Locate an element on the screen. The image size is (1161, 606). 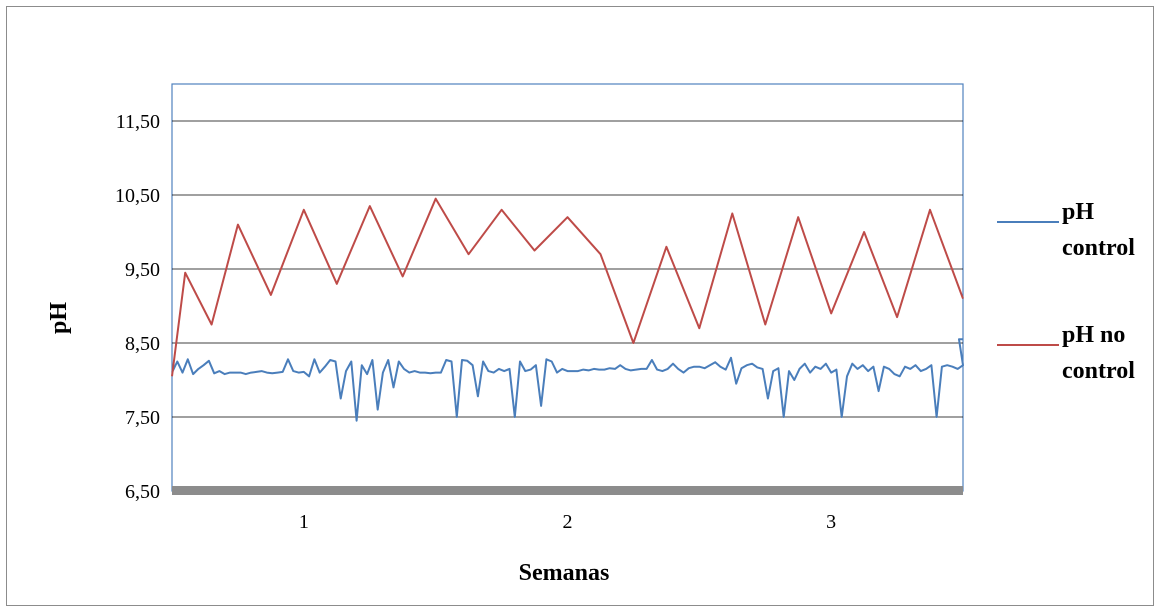
x-tick-label: 1 is located at coordinates (304, 522).